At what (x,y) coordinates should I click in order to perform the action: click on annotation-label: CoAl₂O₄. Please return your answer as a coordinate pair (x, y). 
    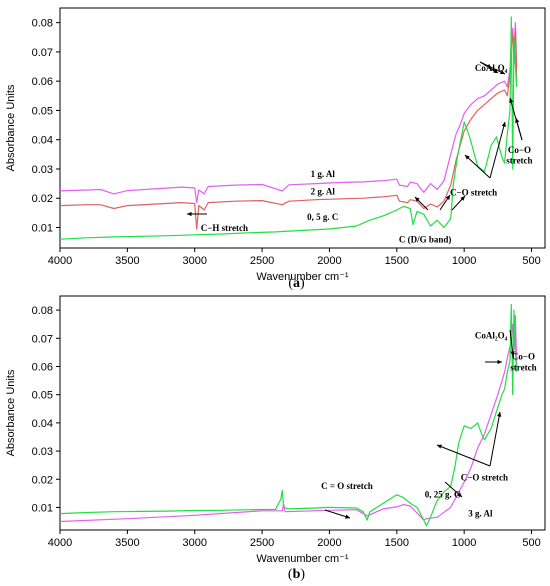
    Looking at the image, I should click on (491, 335).